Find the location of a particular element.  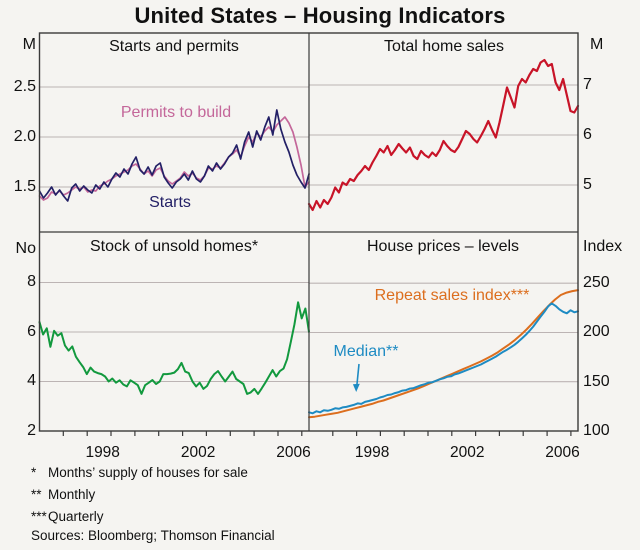

footnote-text: Quarterly is located at coordinates (76, 516).